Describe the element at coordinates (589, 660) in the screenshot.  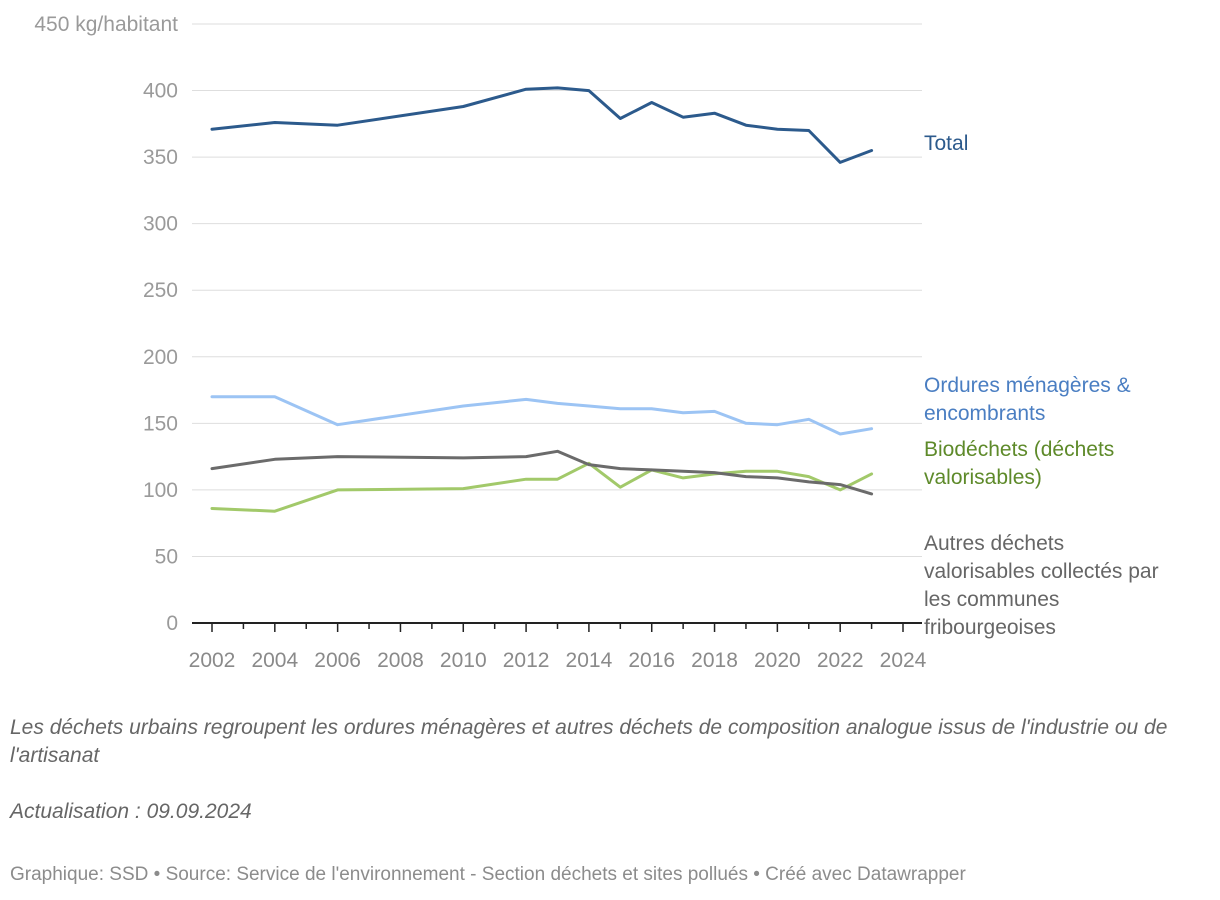
I see `x-tick-label: 2014` at that location.